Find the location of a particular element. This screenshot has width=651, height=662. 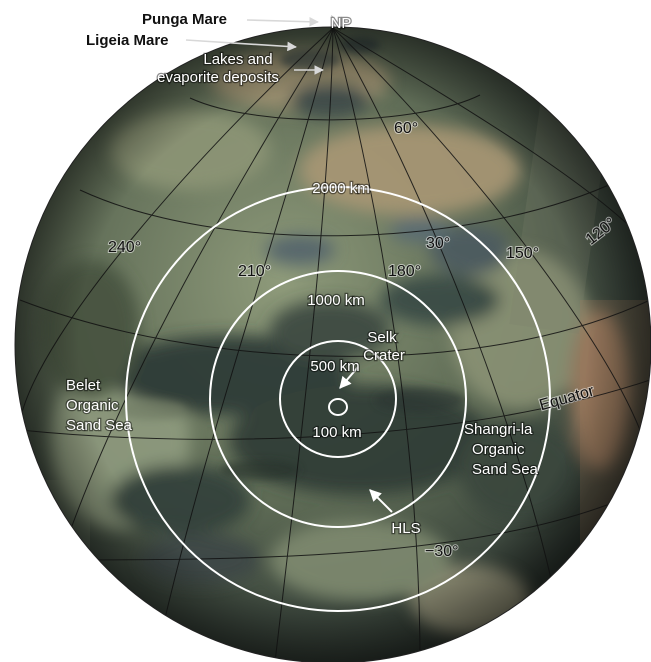

label-lon-30: 30° is located at coordinates (438, 243).